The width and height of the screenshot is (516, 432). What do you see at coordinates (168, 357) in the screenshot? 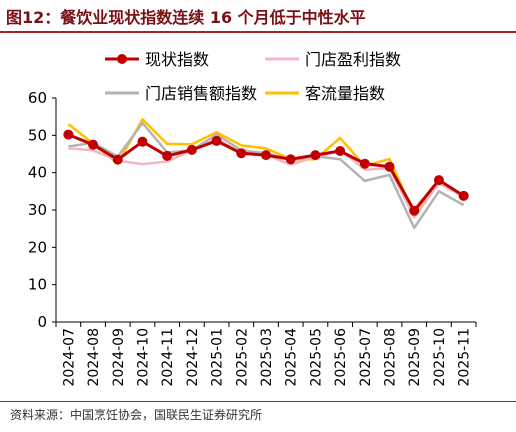
I see `x-tick-label: 2024-11` at bounding box center [168, 357].